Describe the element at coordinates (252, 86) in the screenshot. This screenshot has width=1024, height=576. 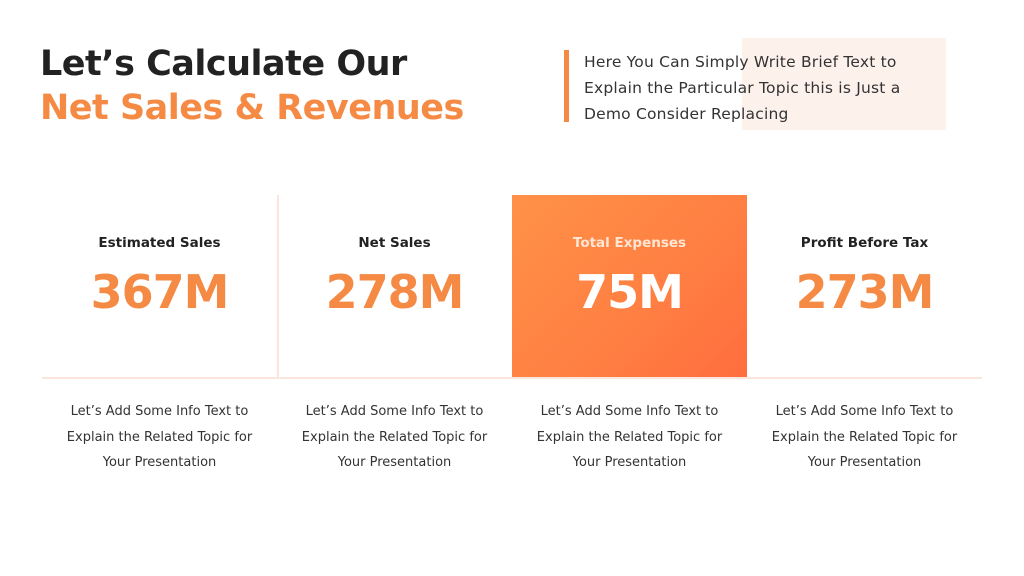
I see `page-title: Let’s Calculate Our Net Sales & Revenues` at that location.